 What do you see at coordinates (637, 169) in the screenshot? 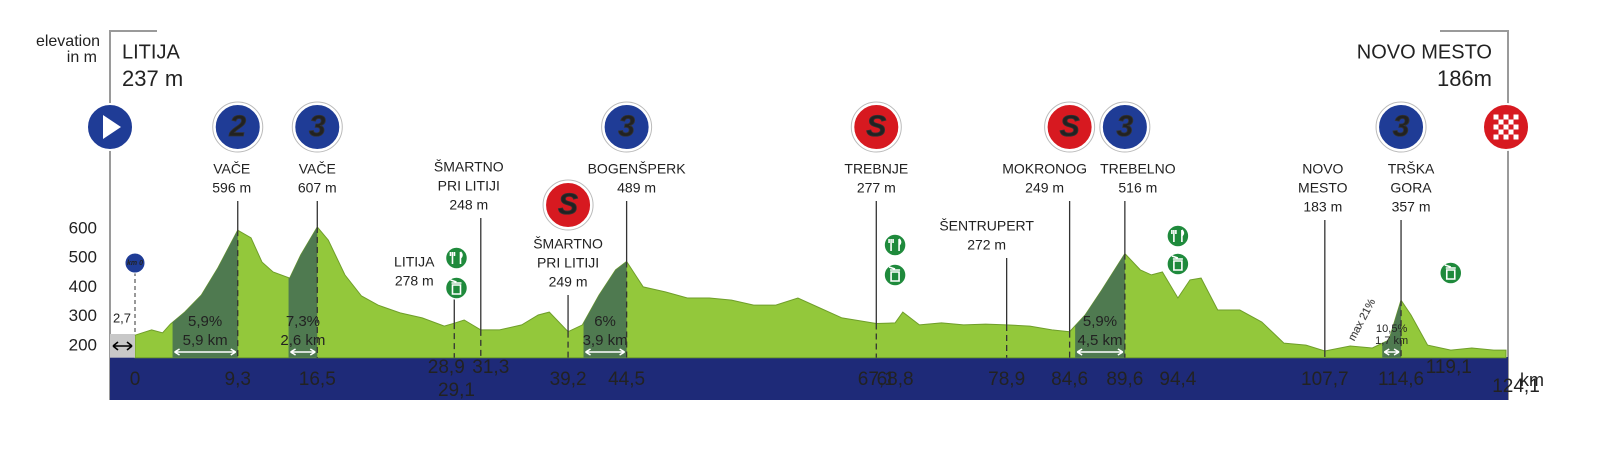
I see `place-name: BOGENŠPERK` at bounding box center [637, 169].